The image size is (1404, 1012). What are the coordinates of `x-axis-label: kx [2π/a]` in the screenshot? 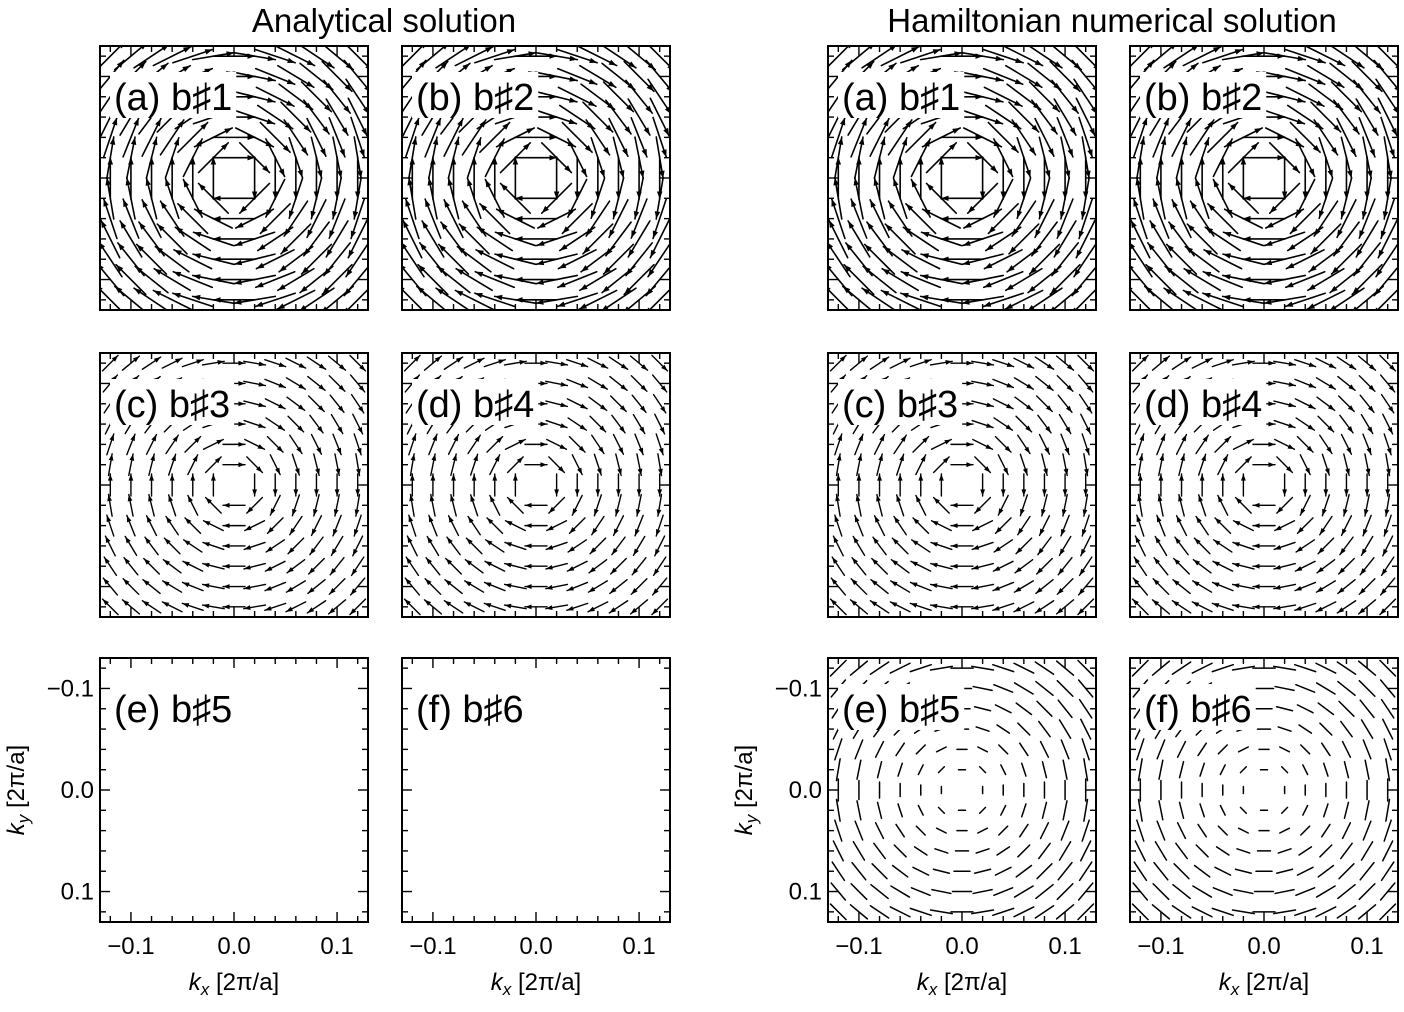 It's located at (536, 984).